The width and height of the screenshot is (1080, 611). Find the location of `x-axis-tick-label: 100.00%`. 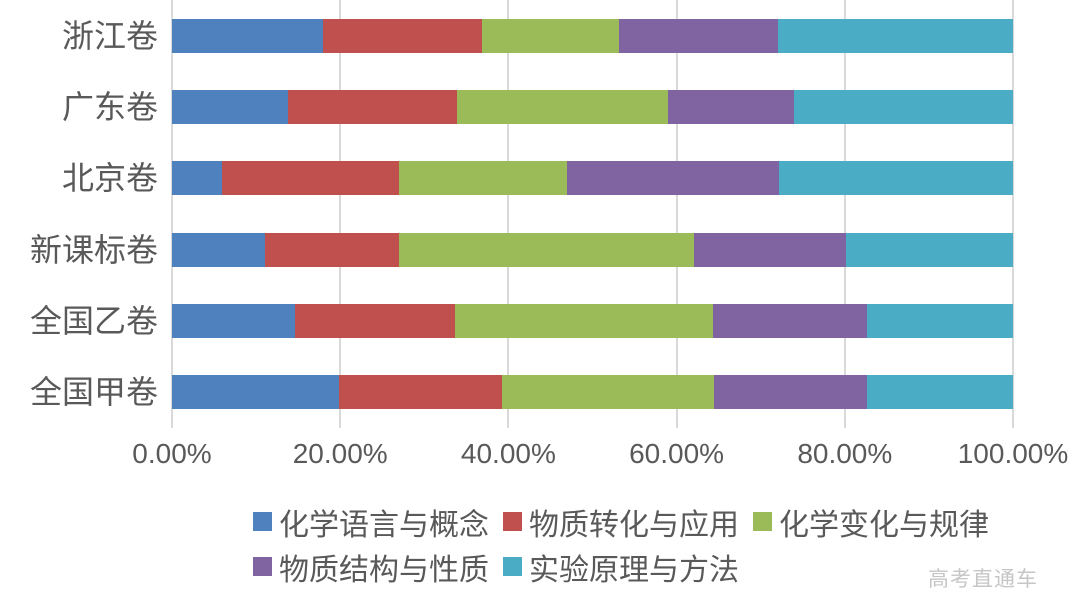

x-axis-tick-label: 100.00% is located at coordinates (1013, 453).